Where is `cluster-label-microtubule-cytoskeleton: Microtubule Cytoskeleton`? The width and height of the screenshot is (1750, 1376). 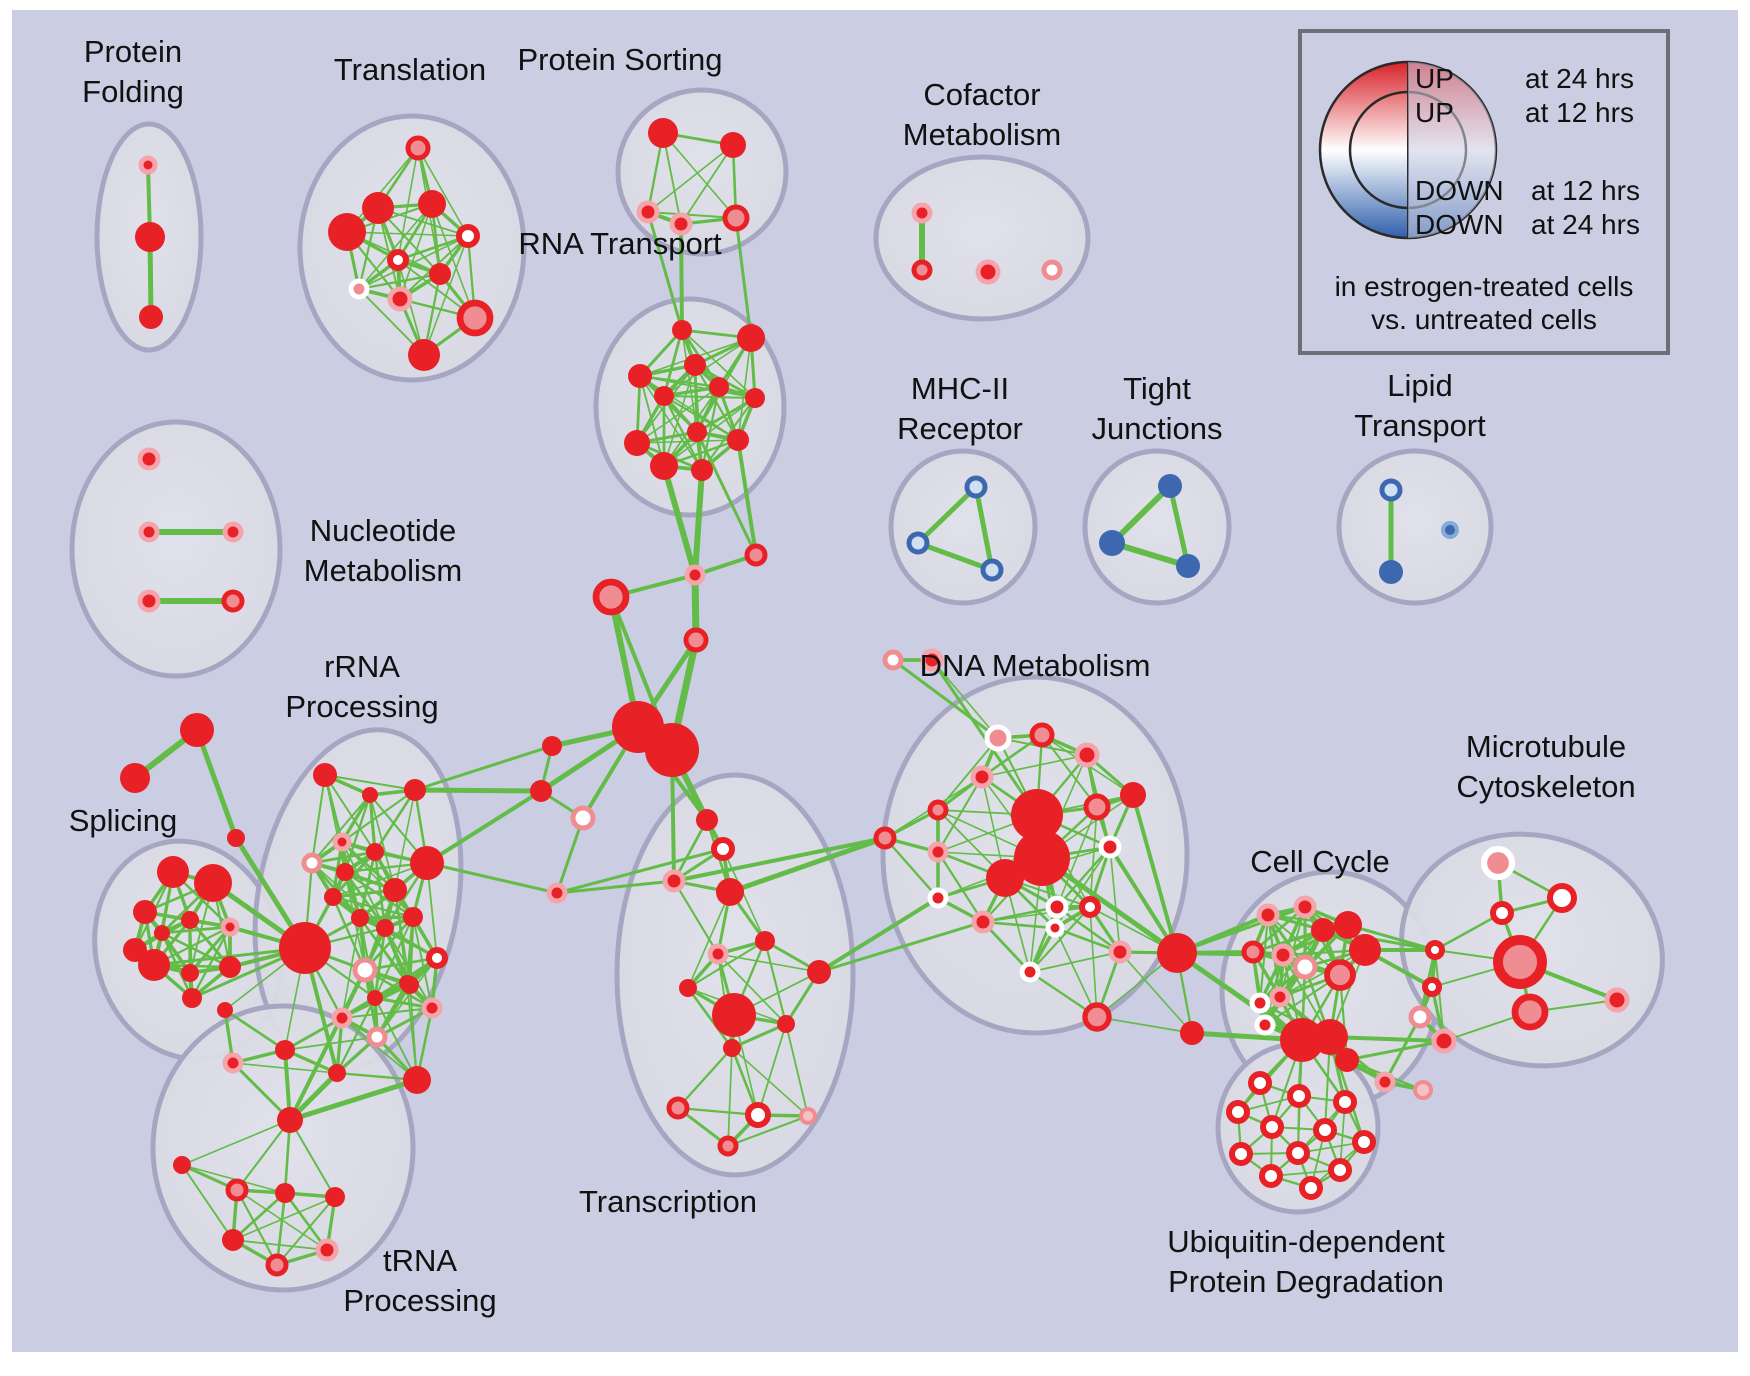
cluster-label-microtubule-cytoskeleton: Microtubule Cytoskeleton is located at coordinates (1545, 766).